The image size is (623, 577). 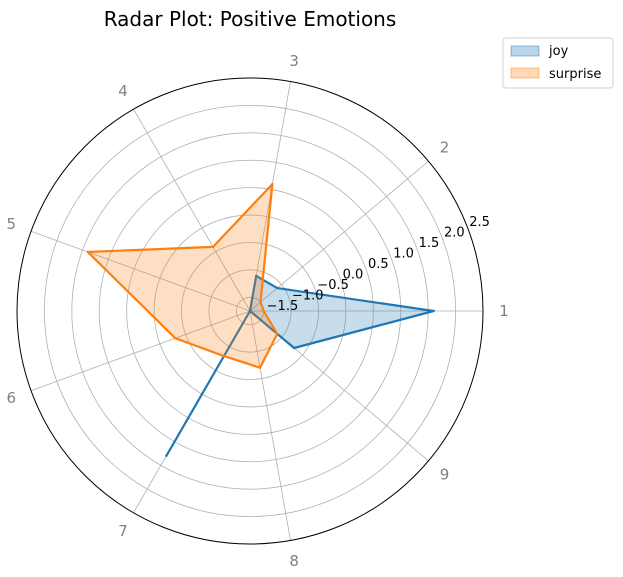 What do you see at coordinates (12, 224) in the screenshot?
I see `category-label: 5` at bounding box center [12, 224].